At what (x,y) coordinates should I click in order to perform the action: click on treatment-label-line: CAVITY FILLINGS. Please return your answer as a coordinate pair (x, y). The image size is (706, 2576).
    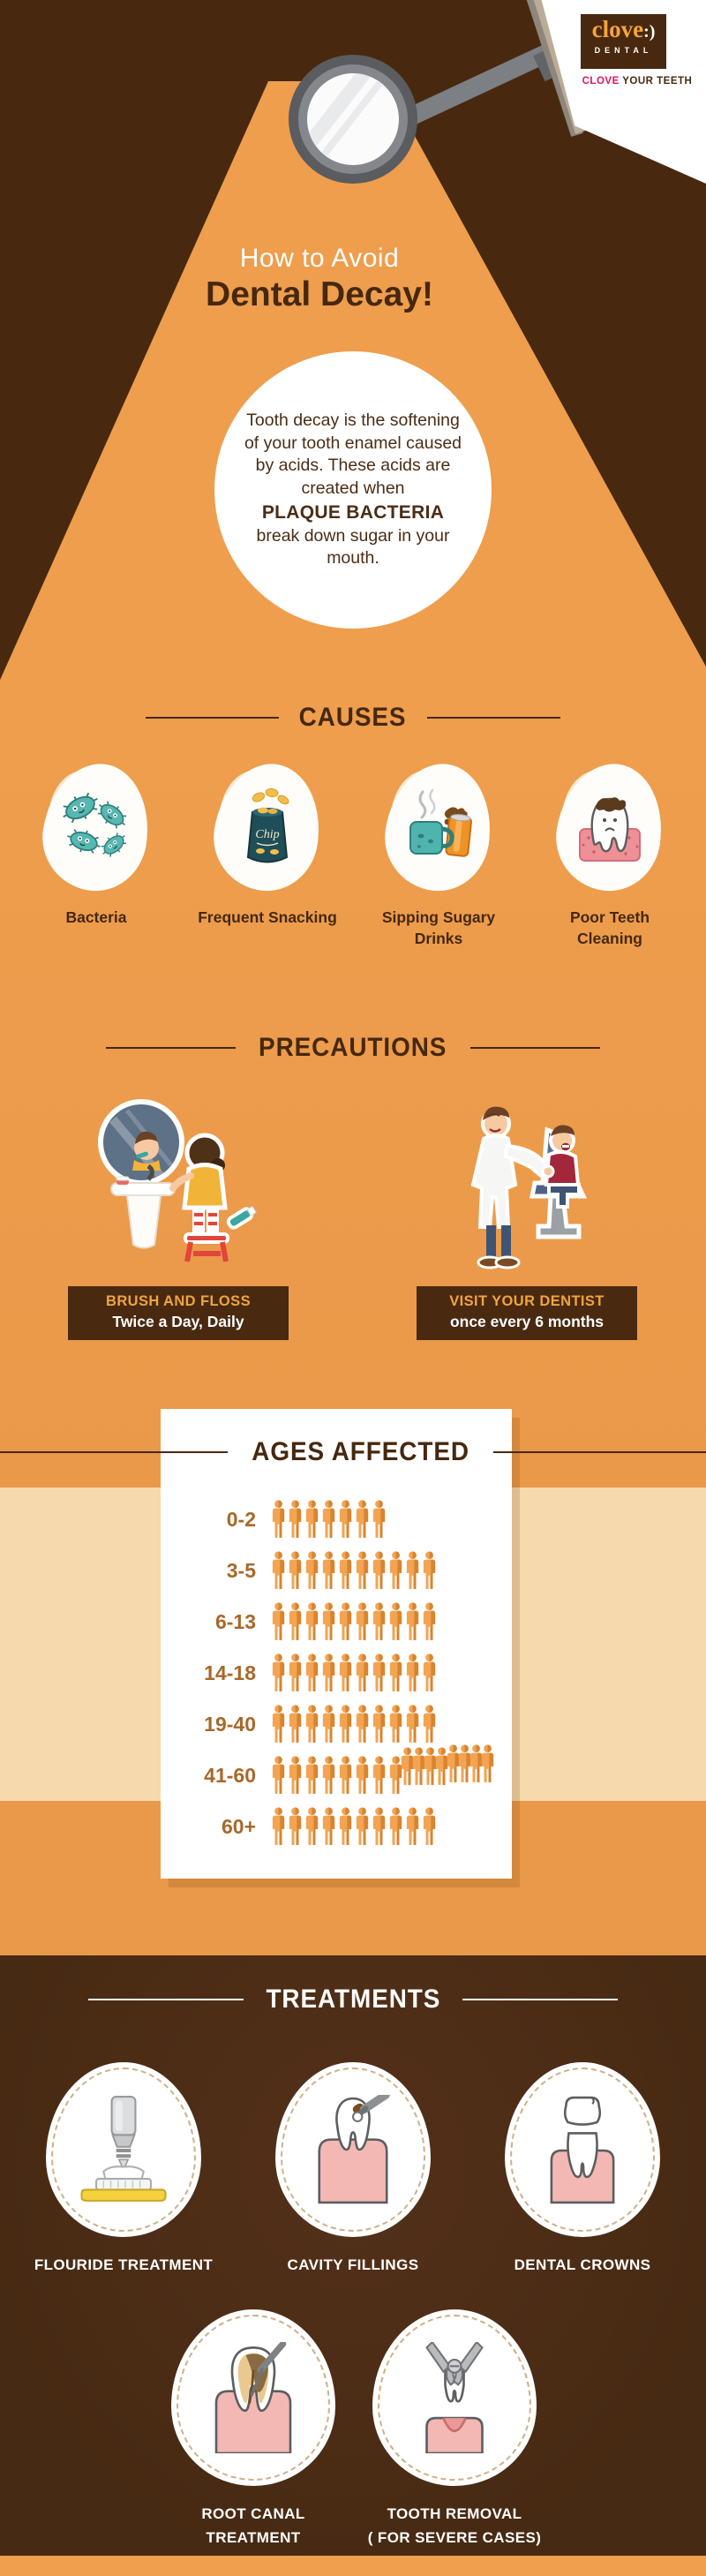
    Looking at the image, I should click on (353, 2264).